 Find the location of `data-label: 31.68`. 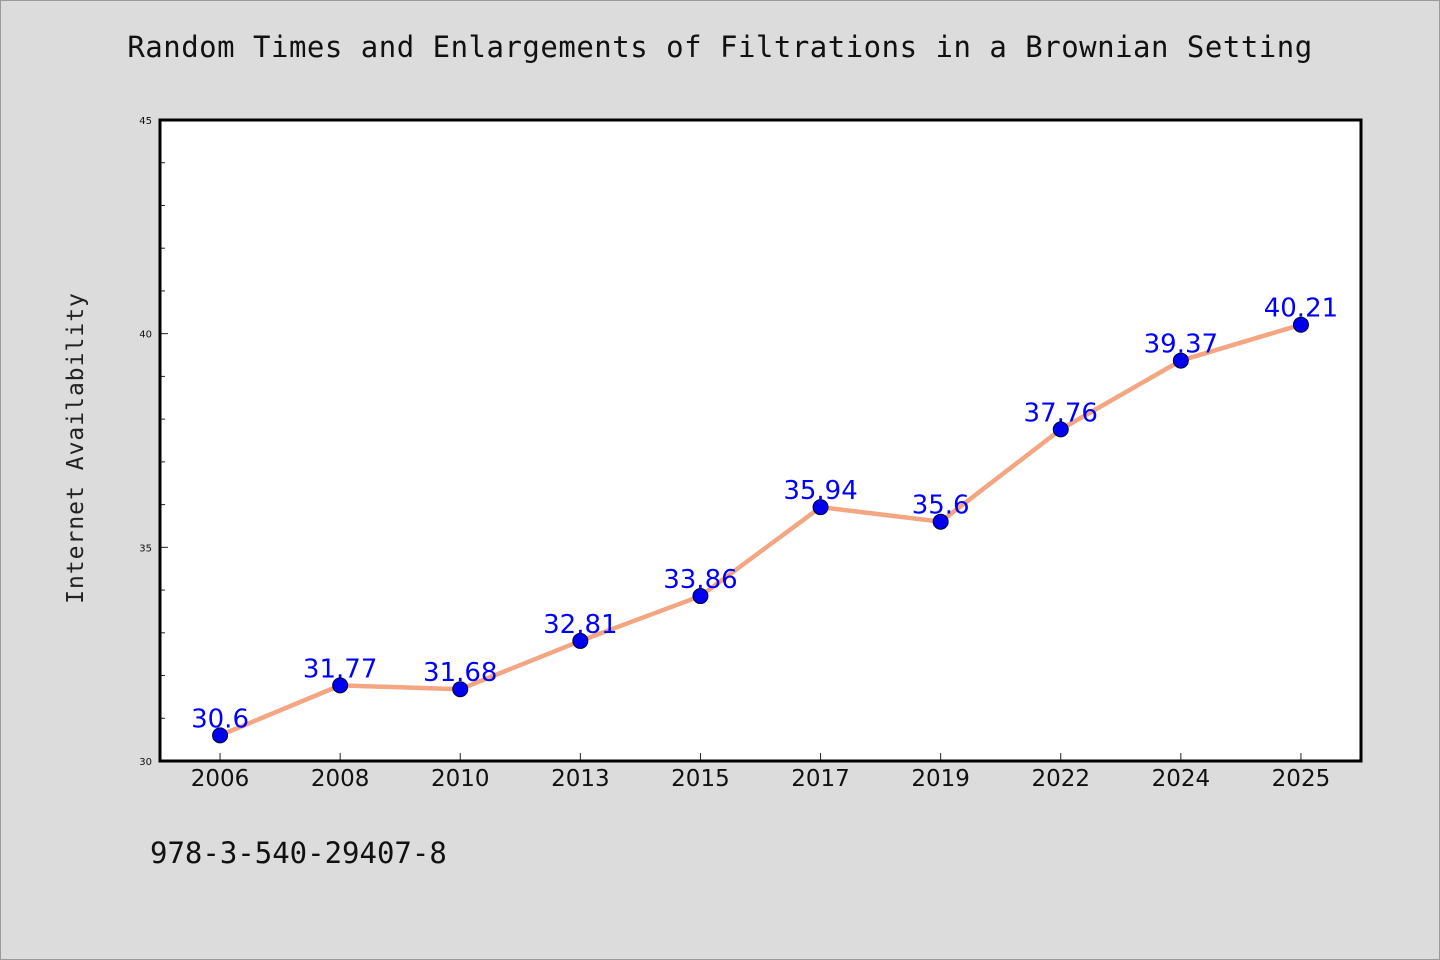

data-label: 31.68 is located at coordinates (460, 673).